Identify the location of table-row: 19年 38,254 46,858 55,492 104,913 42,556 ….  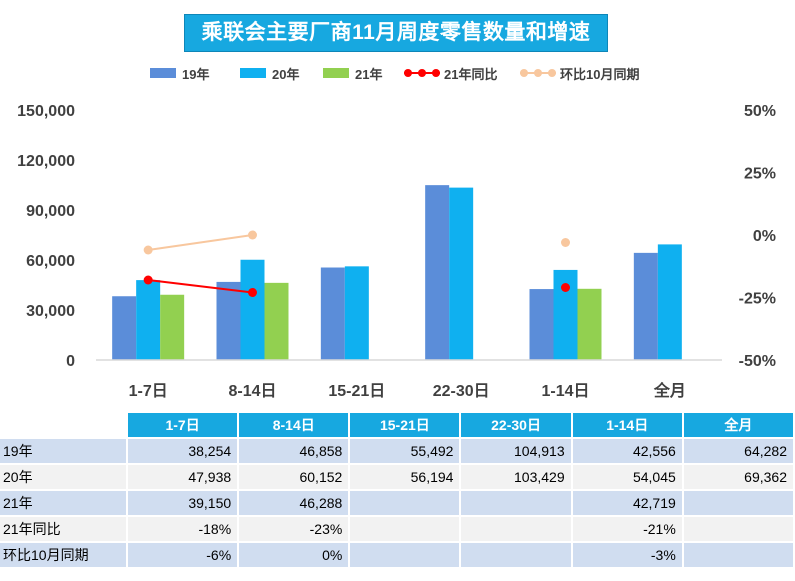
(397, 452).